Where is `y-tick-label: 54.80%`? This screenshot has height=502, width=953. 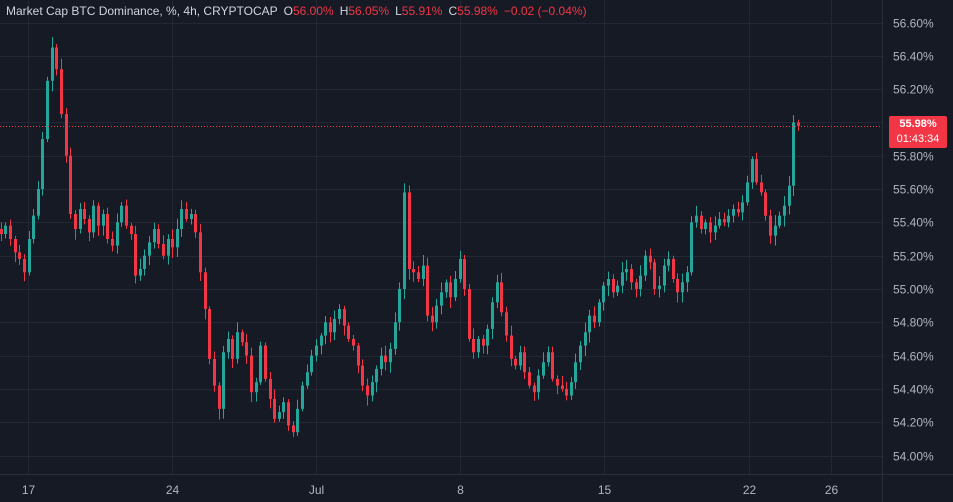 y-tick-label: 54.80% is located at coordinates (913, 323).